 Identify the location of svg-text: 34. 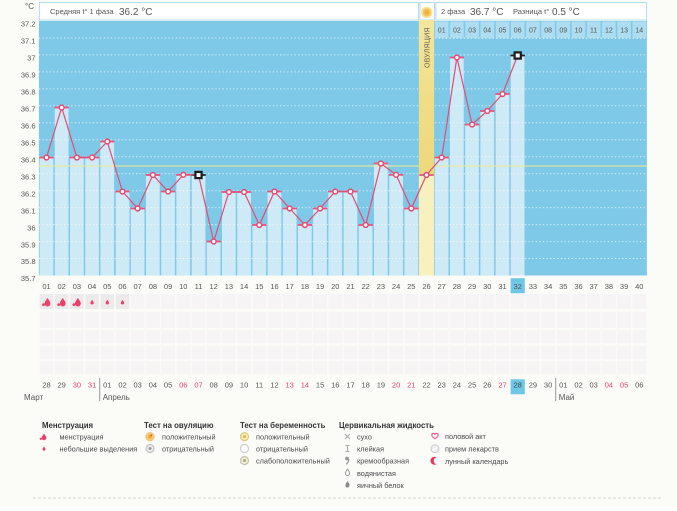
(548, 286).